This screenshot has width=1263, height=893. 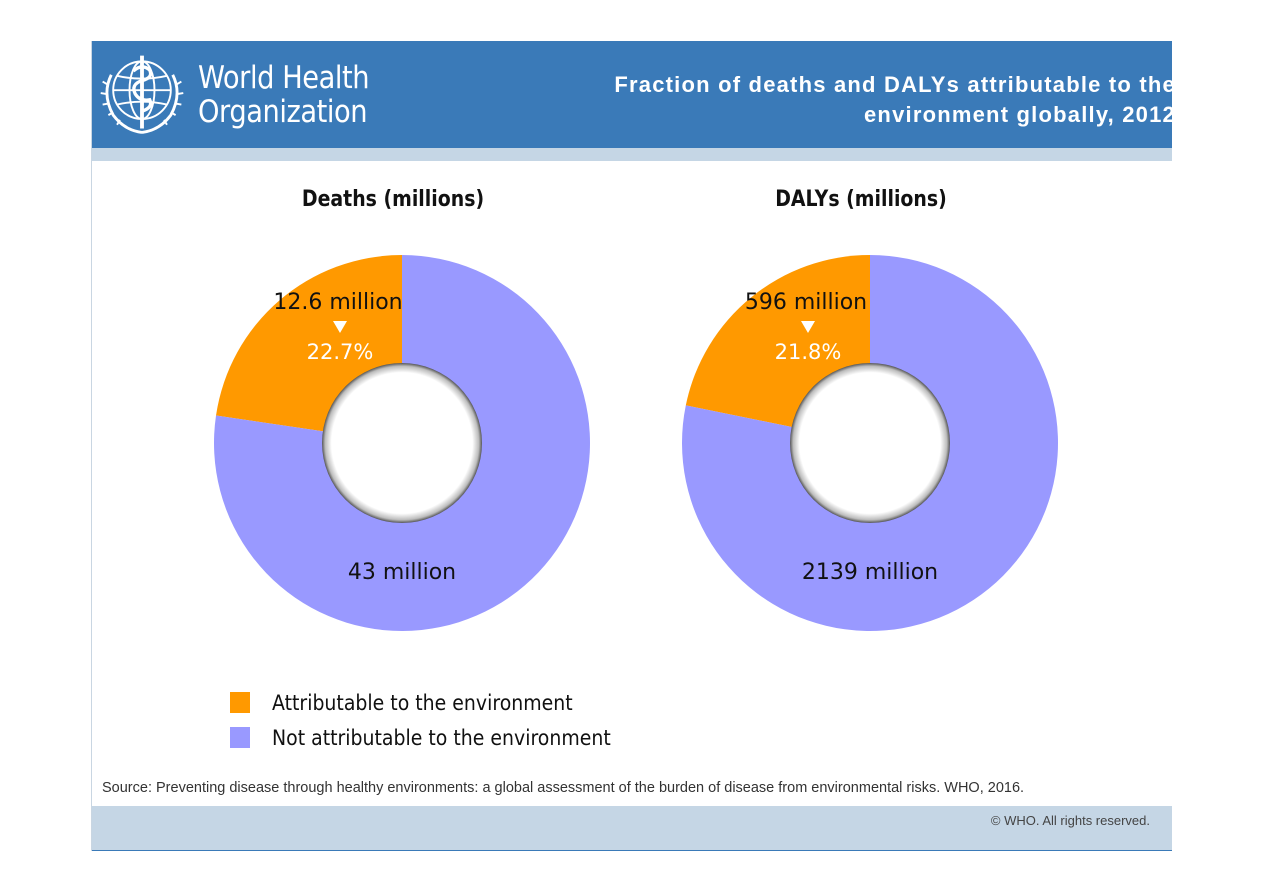 What do you see at coordinates (340, 327) in the screenshot?
I see `deaths-arrow-down-icon` at bounding box center [340, 327].